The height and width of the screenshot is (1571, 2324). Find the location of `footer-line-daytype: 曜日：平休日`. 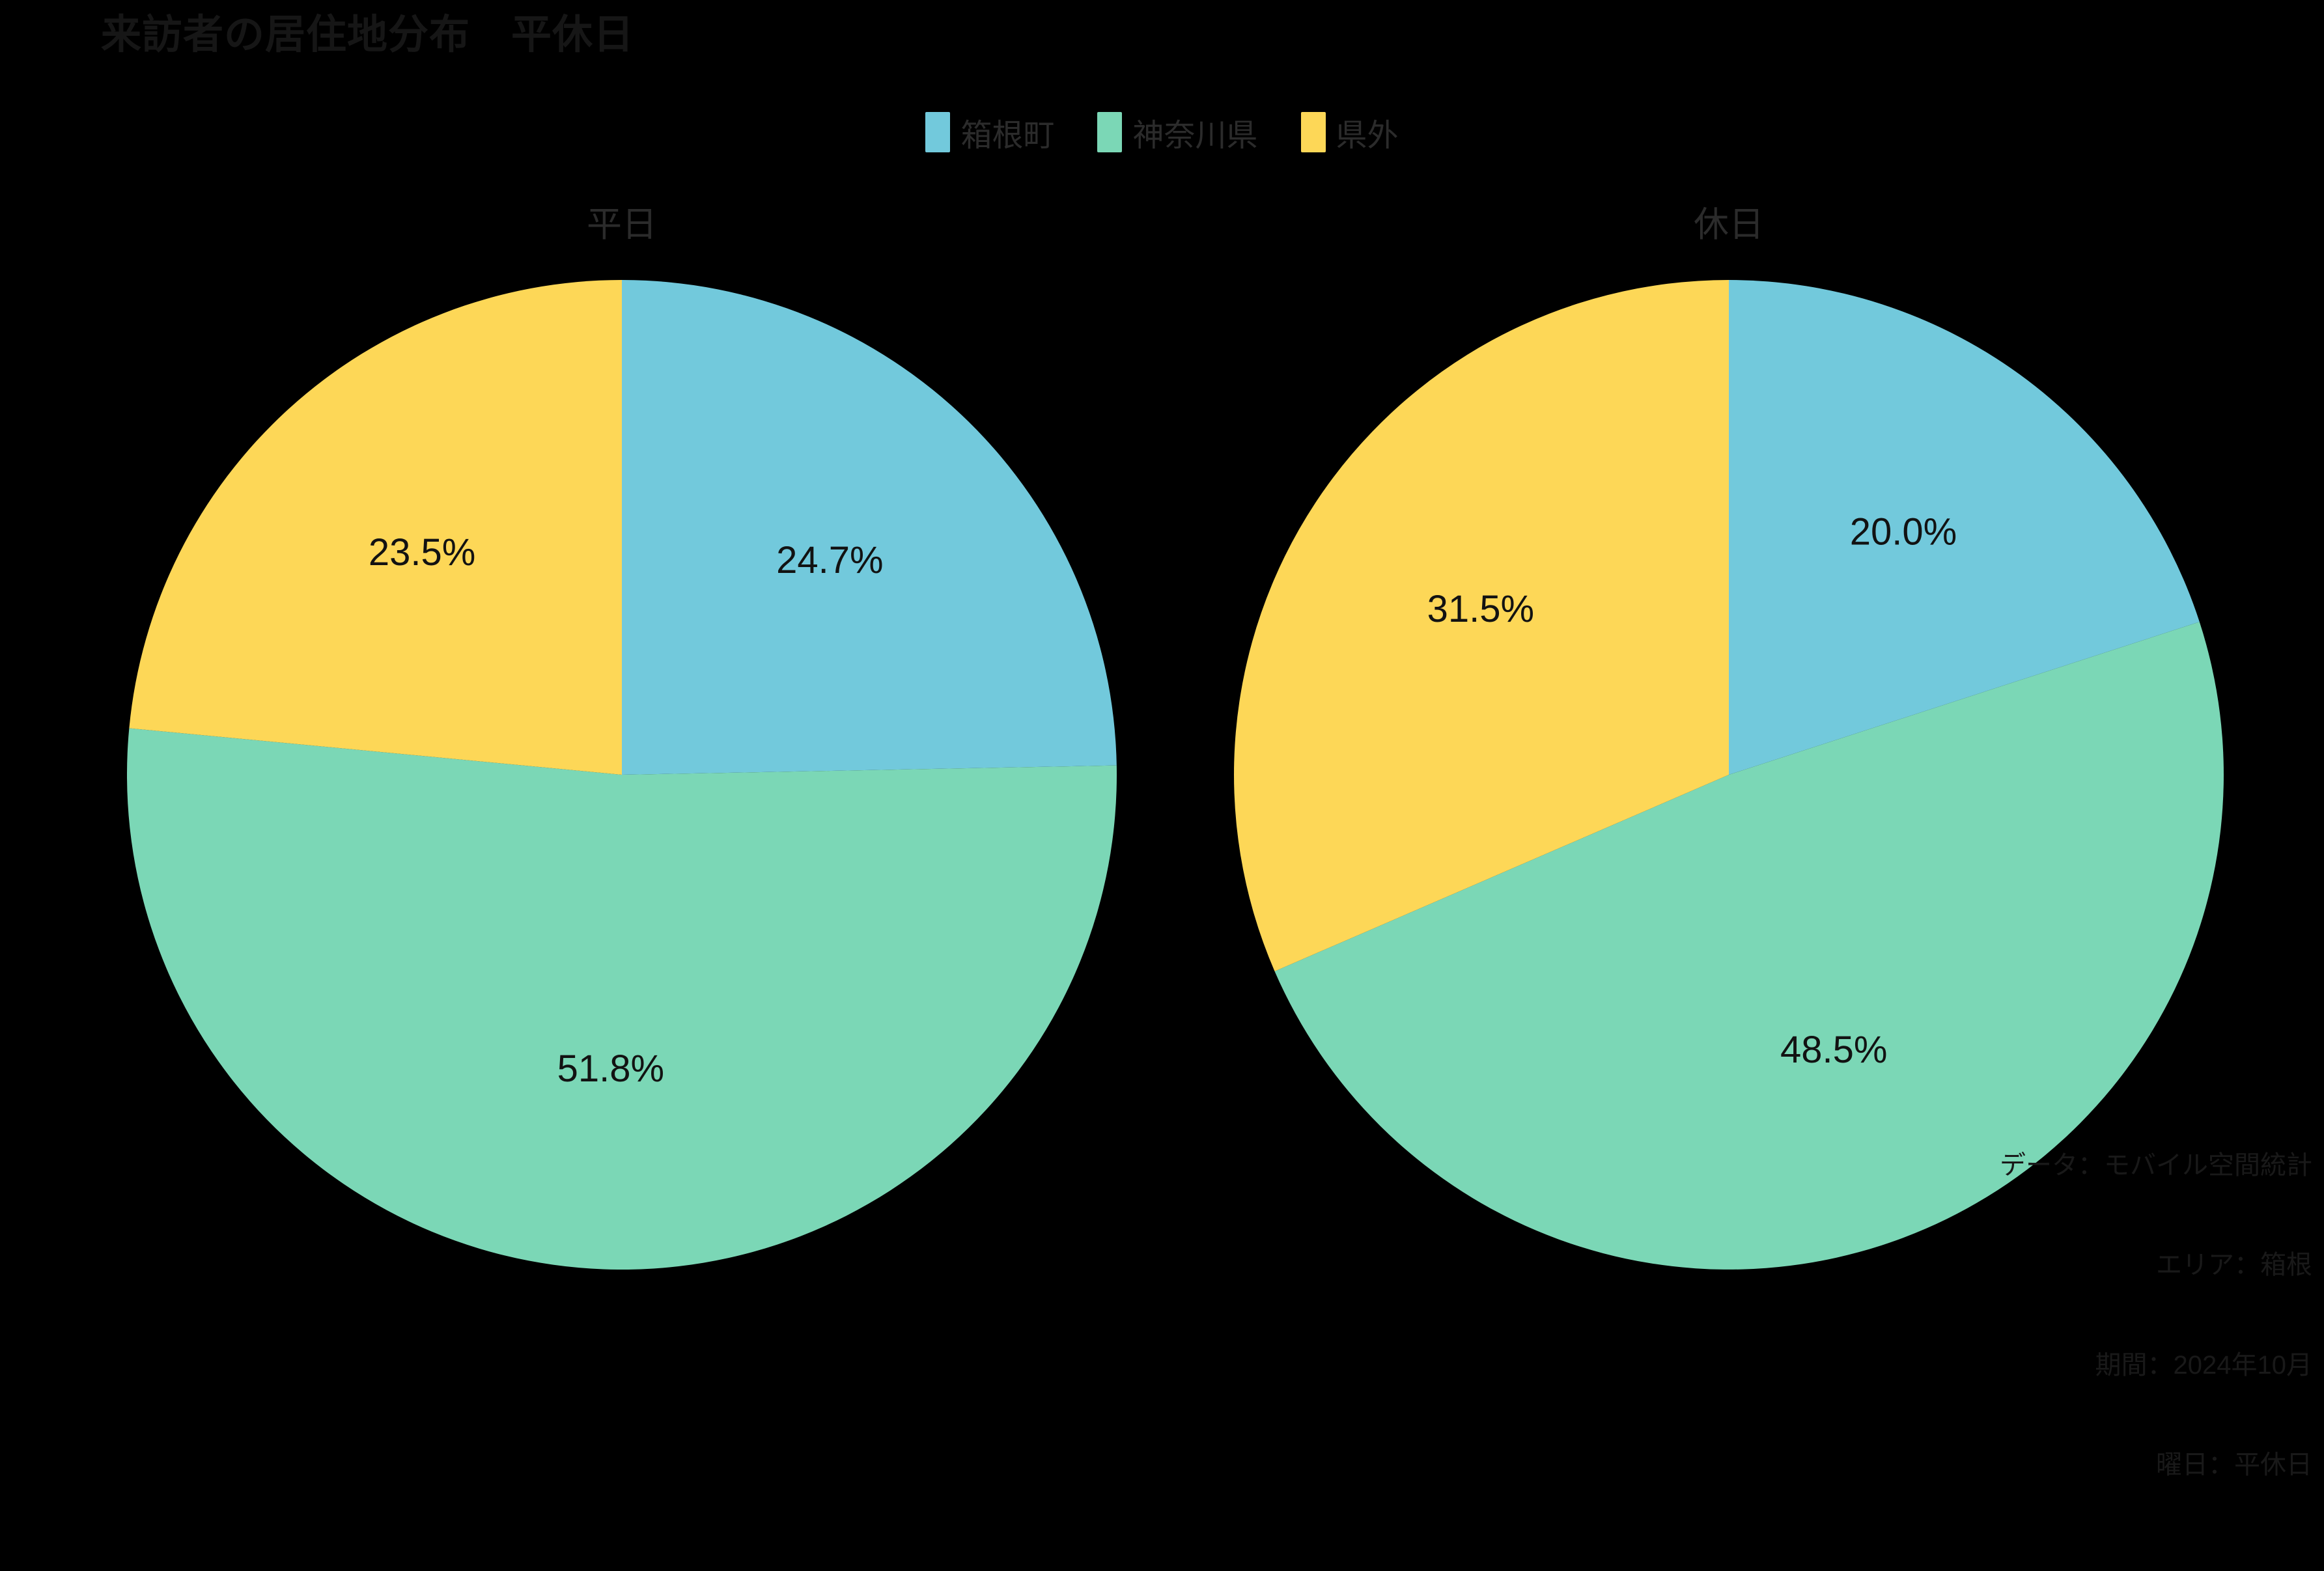

footer-line-daytype: 曜日：平休日 is located at coordinates (2234, 1465).